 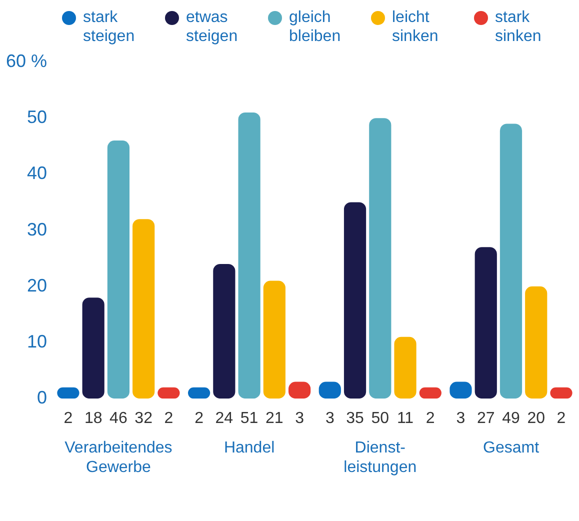 I want to click on legend-label: etwas steigen, so click(x=212, y=27).